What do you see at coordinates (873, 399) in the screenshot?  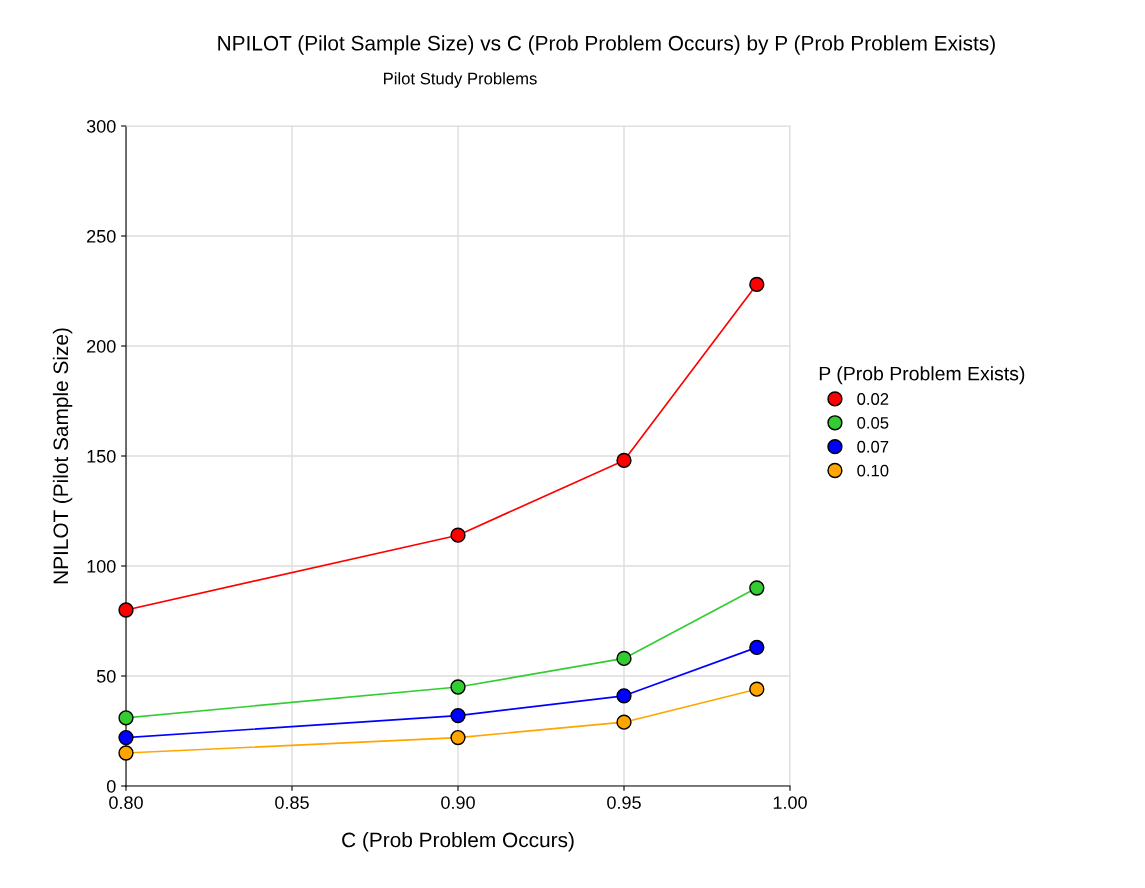 I see `legend-label: 0.02` at bounding box center [873, 399].